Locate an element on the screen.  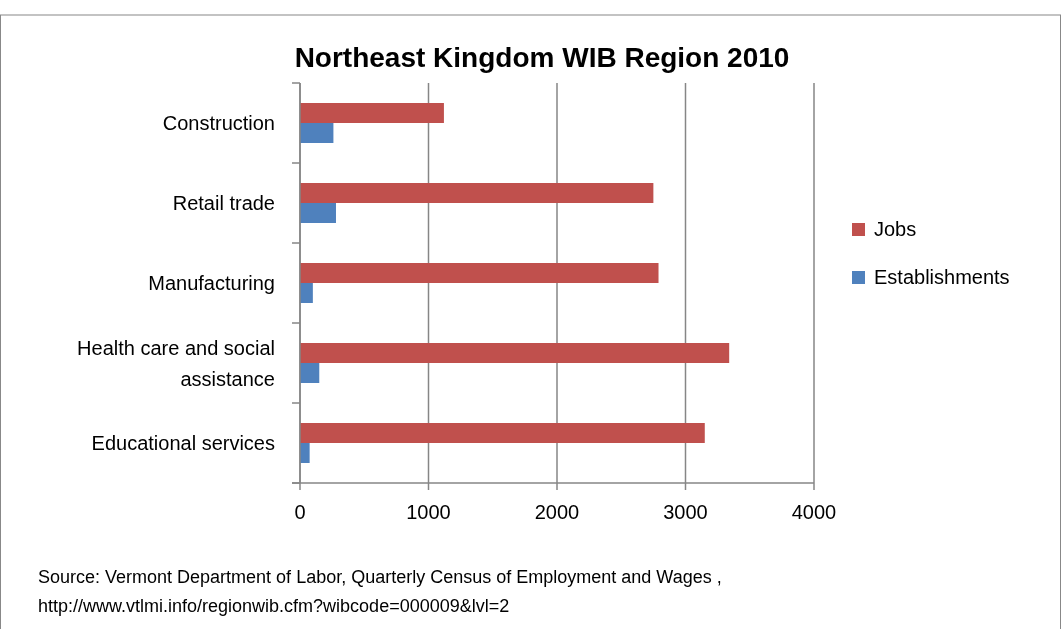
chart-title: Northeast Kingdom WIB Region 2010 is located at coordinates (542, 57).